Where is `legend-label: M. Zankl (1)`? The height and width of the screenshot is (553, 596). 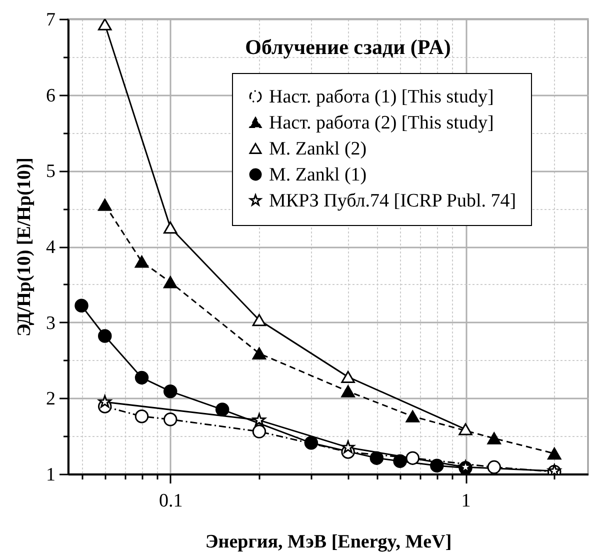
legend-label: M. Zankl (1) is located at coordinates (318, 175).